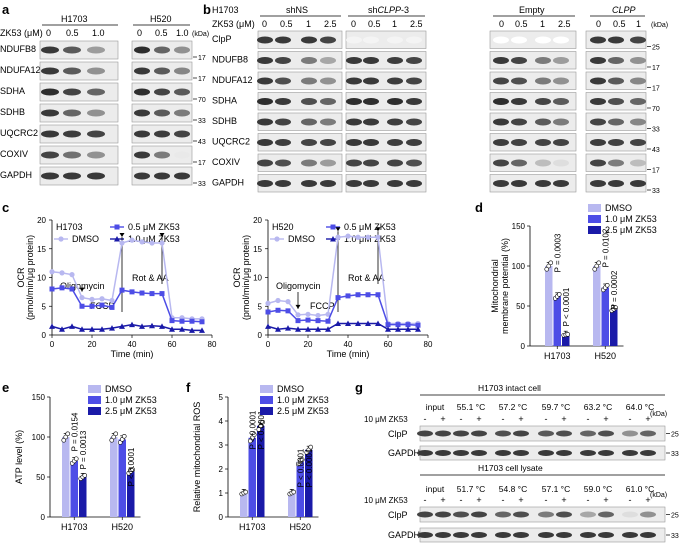 Image resolution: width=685 pixels, height=552 pixels. I want to click on c-legend-marker, so click(277, 239).